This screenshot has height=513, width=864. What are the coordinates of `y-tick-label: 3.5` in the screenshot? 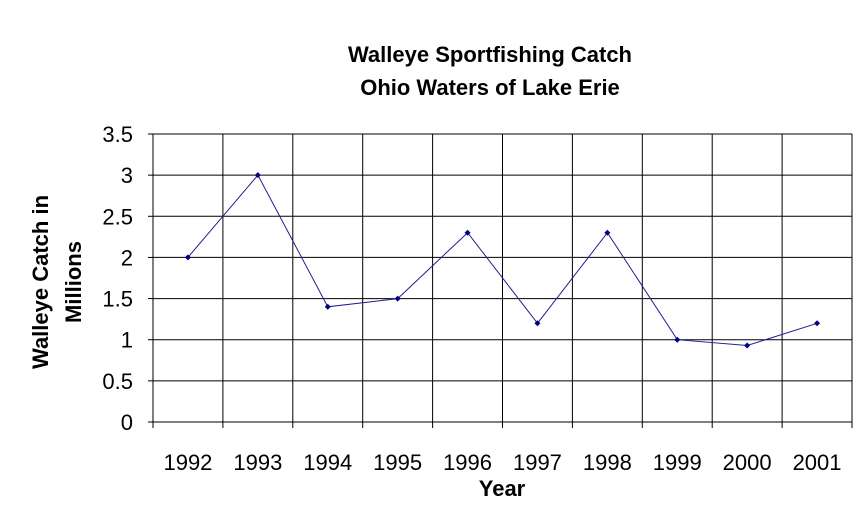 It's located at (117, 134).